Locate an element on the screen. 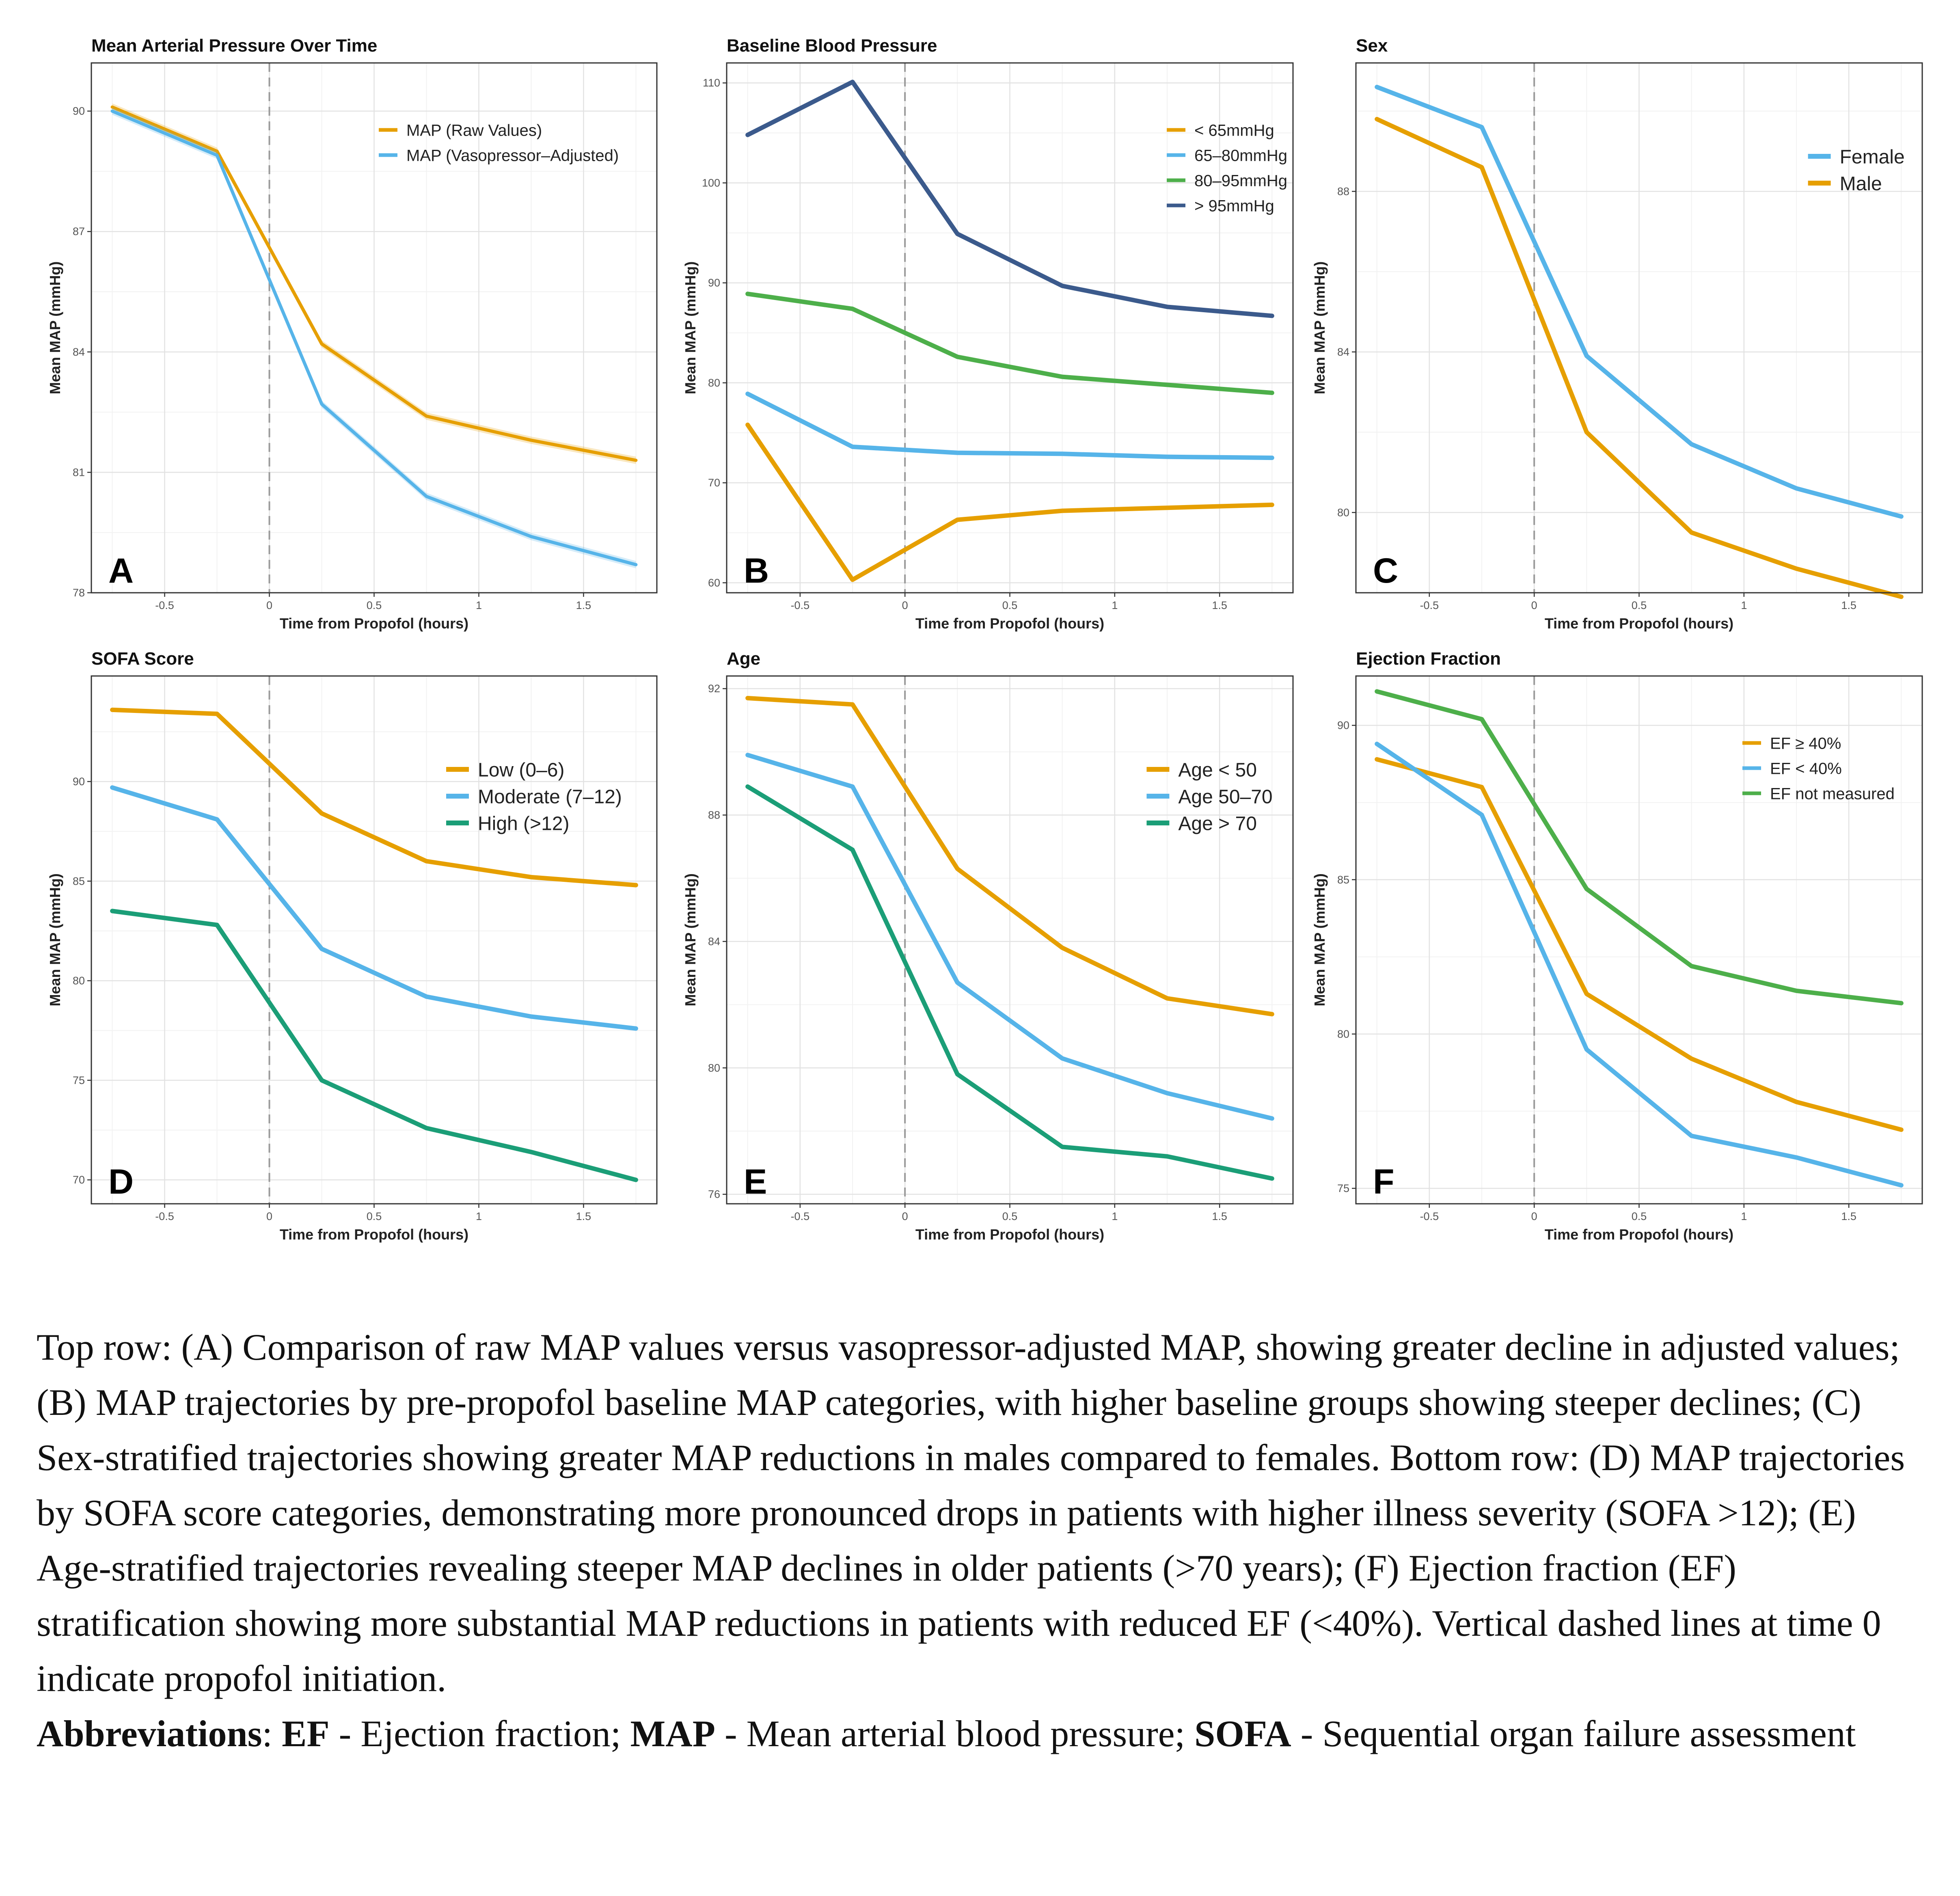 The width and height of the screenshot is (1960, 1896). y-tick-label: 60 is located at coordinates (714, 583).